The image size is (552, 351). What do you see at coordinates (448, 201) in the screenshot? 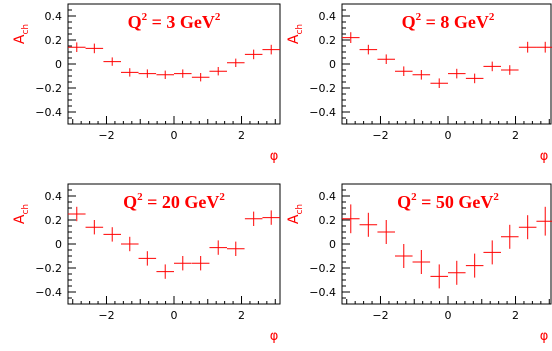
I see `panel-title: Q2 = 50 GeV2` at bounding box center [448, 201].